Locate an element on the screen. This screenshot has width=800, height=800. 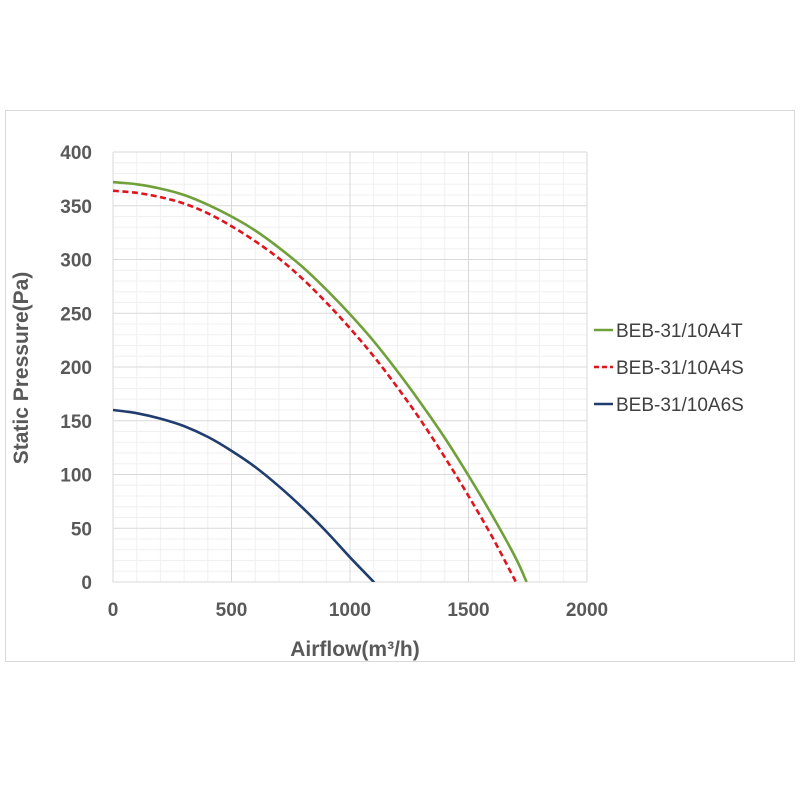
y-axis-ticks: 0 50 100 150 200 250 300 350 400 is located at coordinates (76, 368).